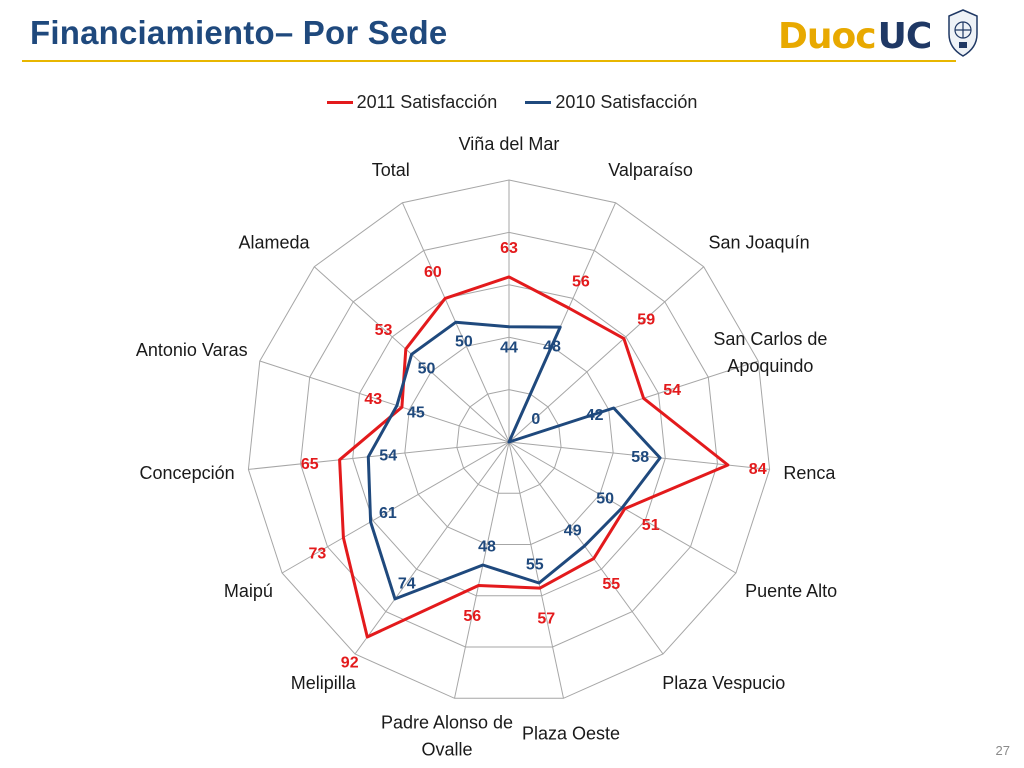  What do you see at coordinates (646, 320) in the screenshot?
I see `data-label: 59` at bounding box center [646, 320].